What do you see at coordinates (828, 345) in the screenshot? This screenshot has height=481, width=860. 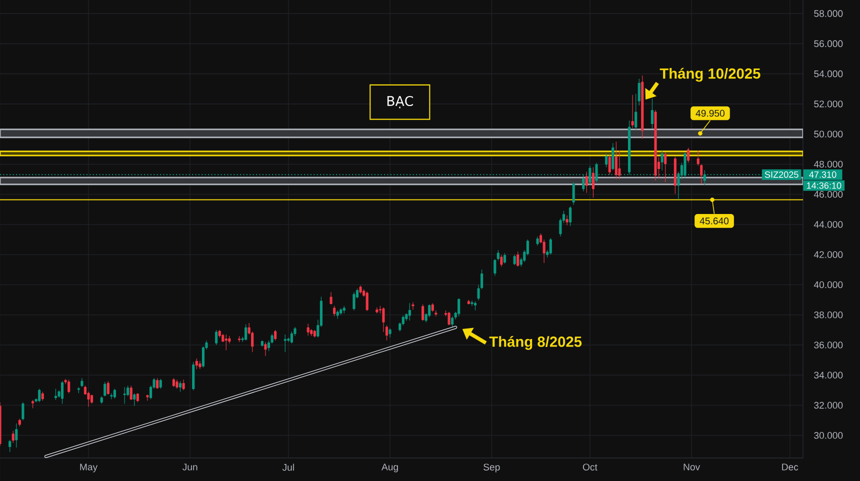 I see `y-tick-label: 36.000` at bounding box center [828, 345].